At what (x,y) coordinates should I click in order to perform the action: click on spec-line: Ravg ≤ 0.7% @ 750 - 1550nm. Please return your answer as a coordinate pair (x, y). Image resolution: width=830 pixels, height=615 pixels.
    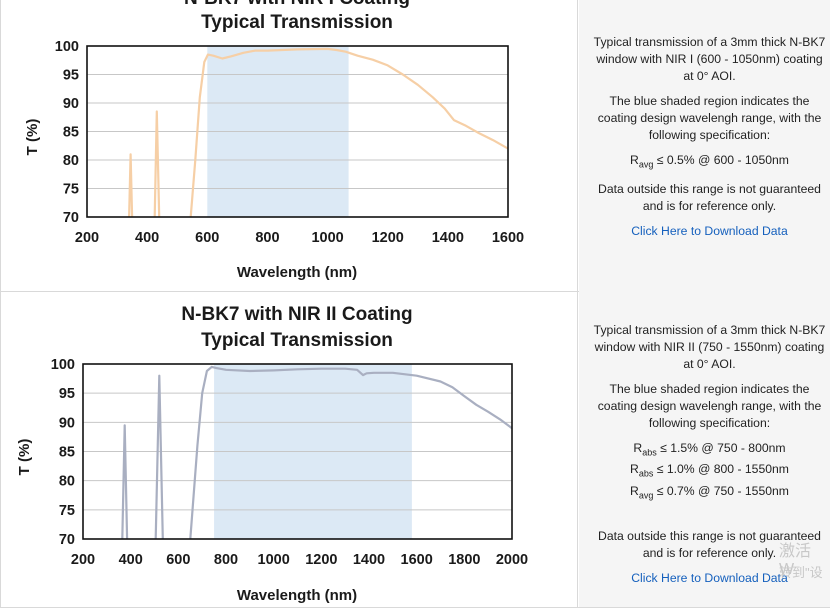
    Looking at the image, I should click on (709, 493).